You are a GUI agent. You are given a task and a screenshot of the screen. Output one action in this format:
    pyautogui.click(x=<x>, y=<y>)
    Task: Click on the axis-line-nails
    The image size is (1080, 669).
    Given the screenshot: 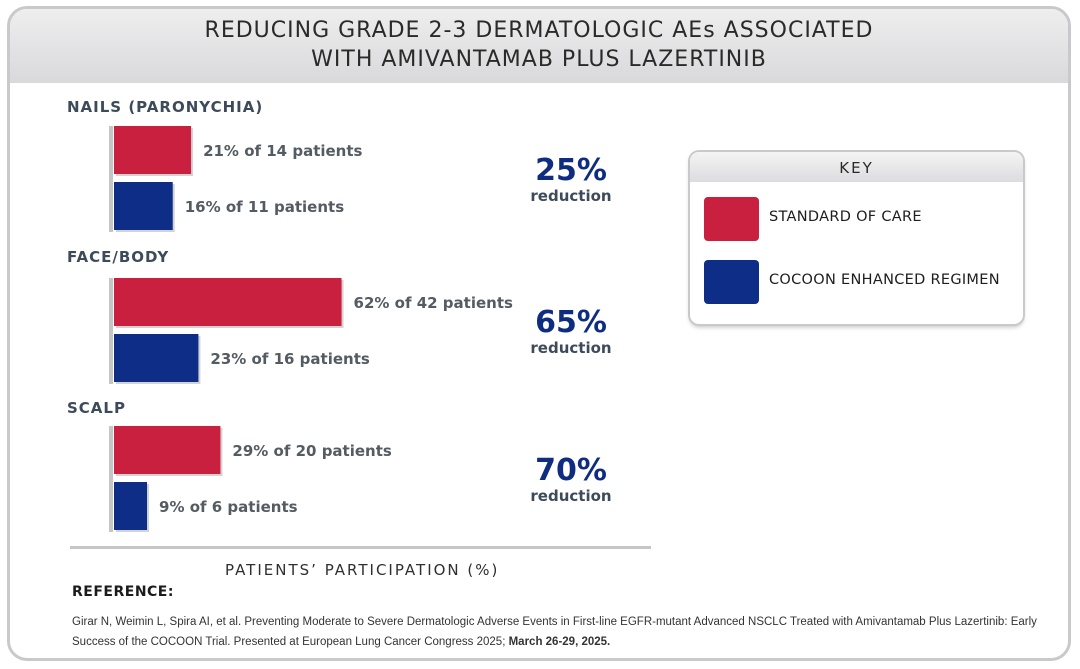 What is the action you would take?
    pyautogui.click(x=111, y=179)
    